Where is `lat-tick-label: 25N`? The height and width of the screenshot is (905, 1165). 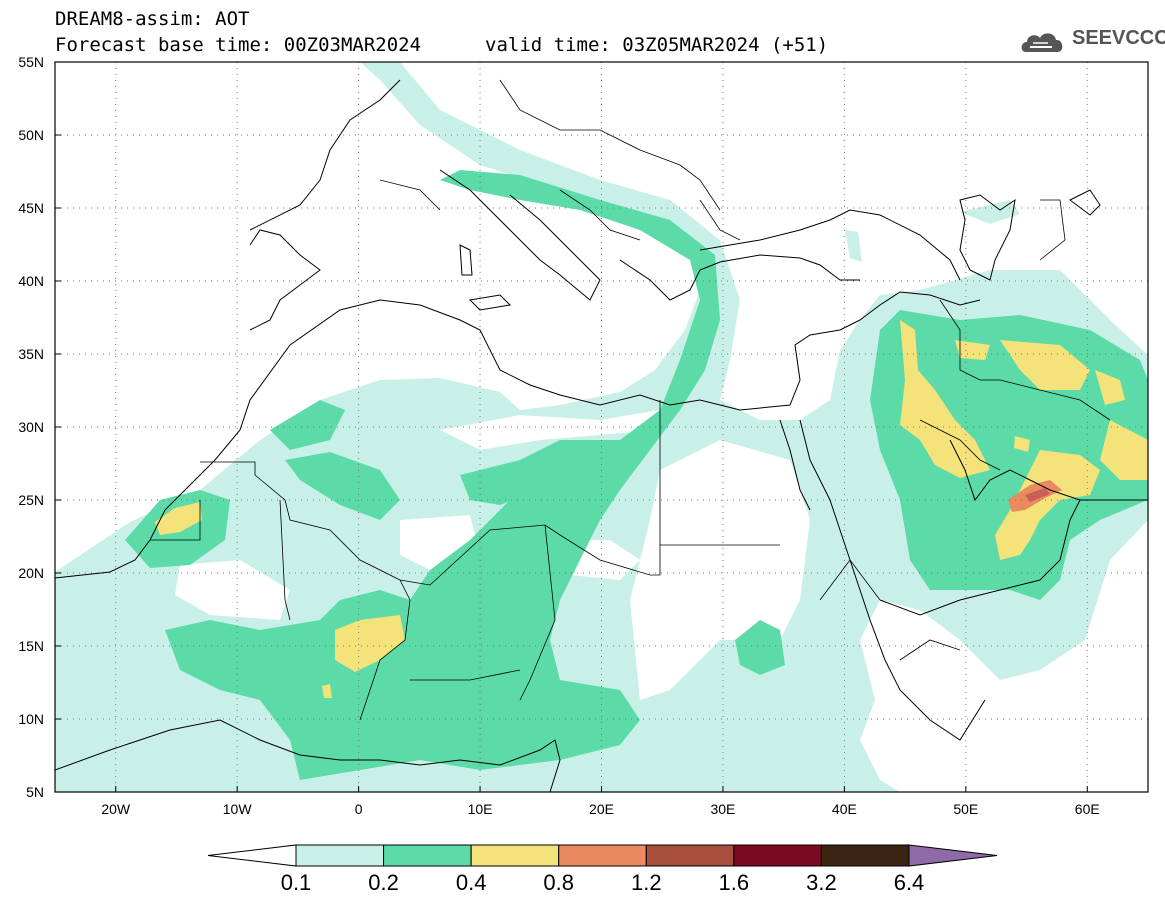
lat-tick-label: 25N is located at coordinates (31, 500).